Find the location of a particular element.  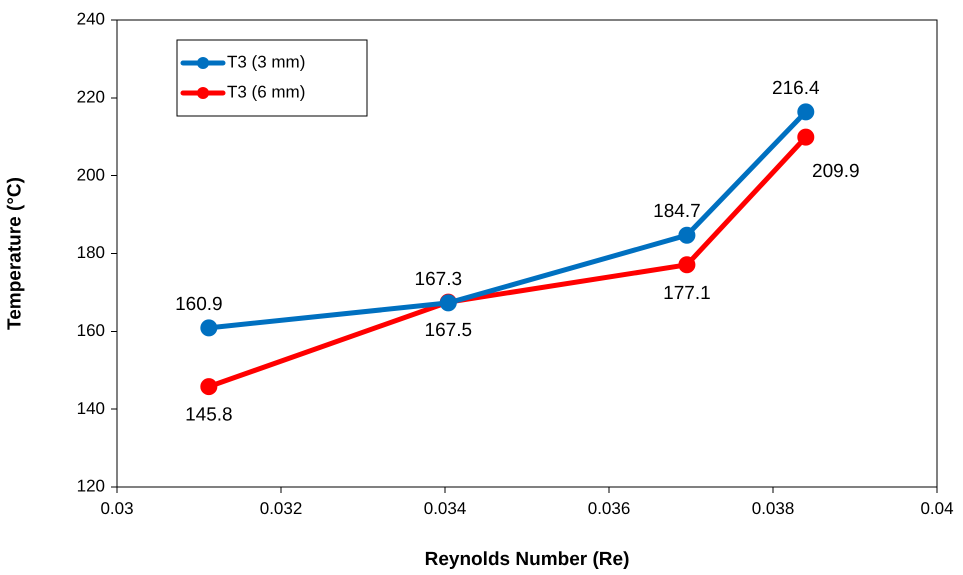

x-tick-label: 0.04 is located at coordinates (937, 508).